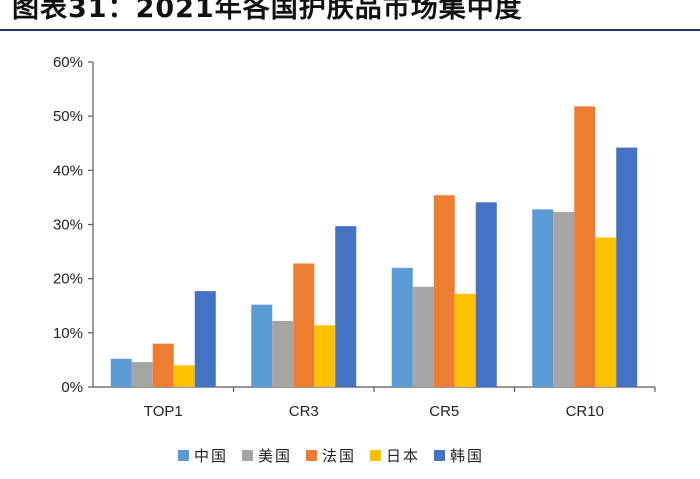  Describe the element at coordinates (585, 411) in the screenshot. I see `x-category-label: CR10` at that location.